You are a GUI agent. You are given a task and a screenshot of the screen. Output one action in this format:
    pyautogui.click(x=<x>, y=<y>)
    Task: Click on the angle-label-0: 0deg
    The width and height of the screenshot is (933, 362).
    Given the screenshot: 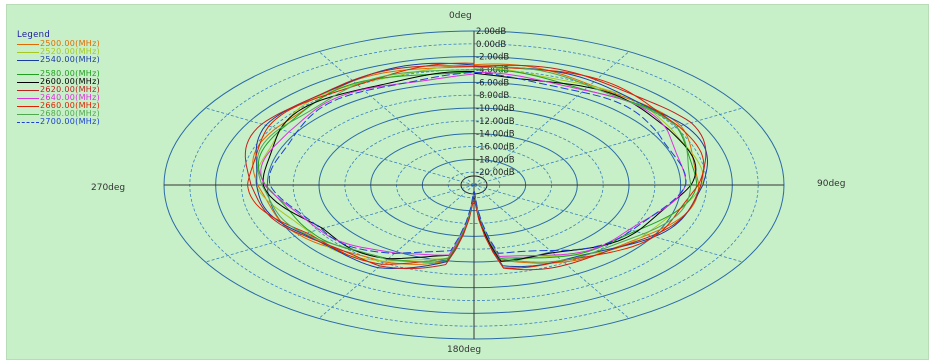 What is the action you would take?
    pyautogui.click(x=460, y=16)
    